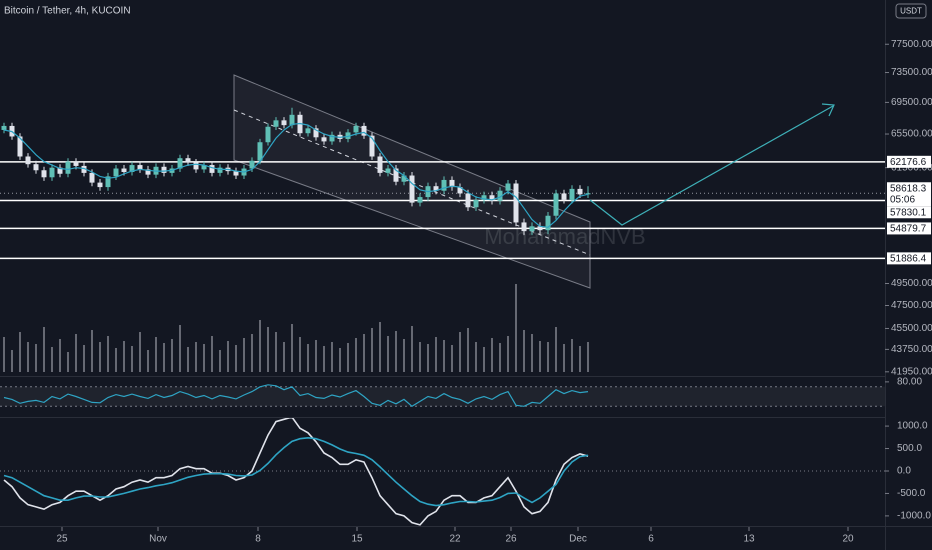  Describe the element at coordinates (911, 134) in the screenshot. I see `y-tick-label: 65500.00` at that location.